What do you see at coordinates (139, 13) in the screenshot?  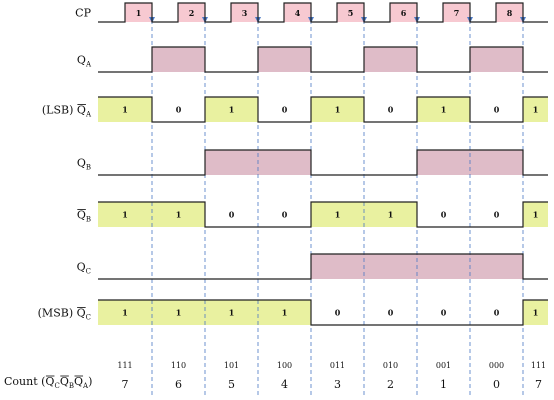 I see `cp-pulse-number: 1` at bounding box center [139, 13].